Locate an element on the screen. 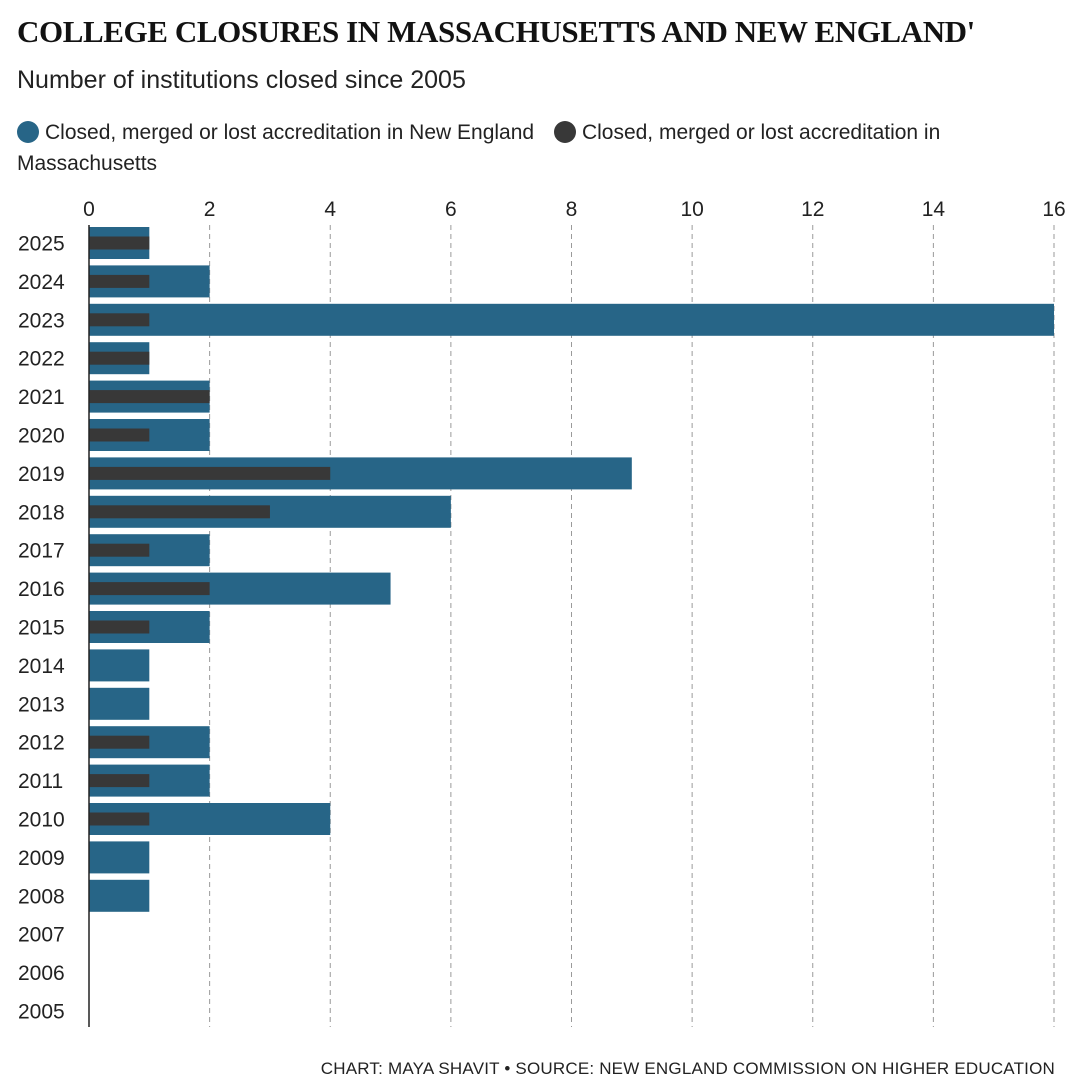 Image resolution: width=1088 pixels, height=1092 pixels. y-tick-label-2011: 2011 is located at coordinates (40, 781).